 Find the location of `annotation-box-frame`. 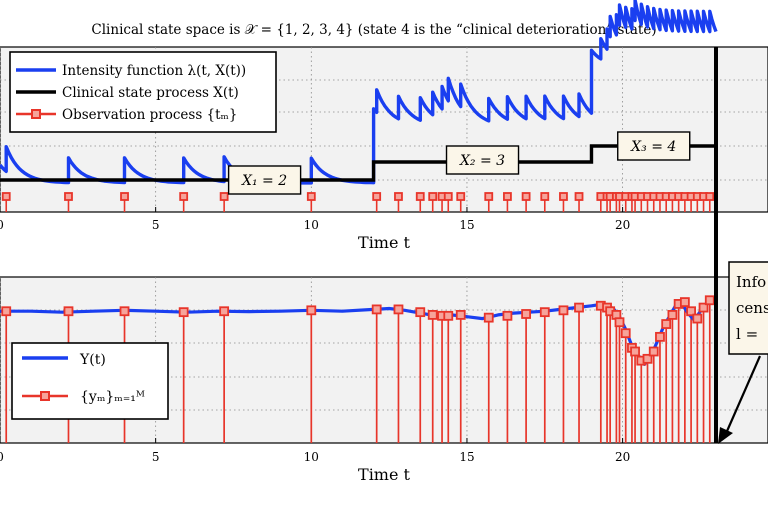

annotation-box-frame is located at coordinates (748, 308).